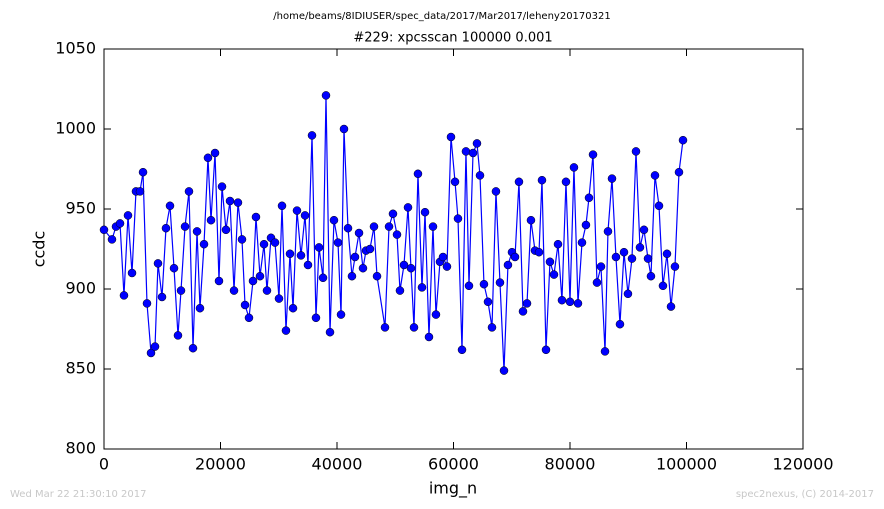 The height and width of the screenshot is (509, 884). I want to click on x-tick-label: 120000, so click(802, 464).